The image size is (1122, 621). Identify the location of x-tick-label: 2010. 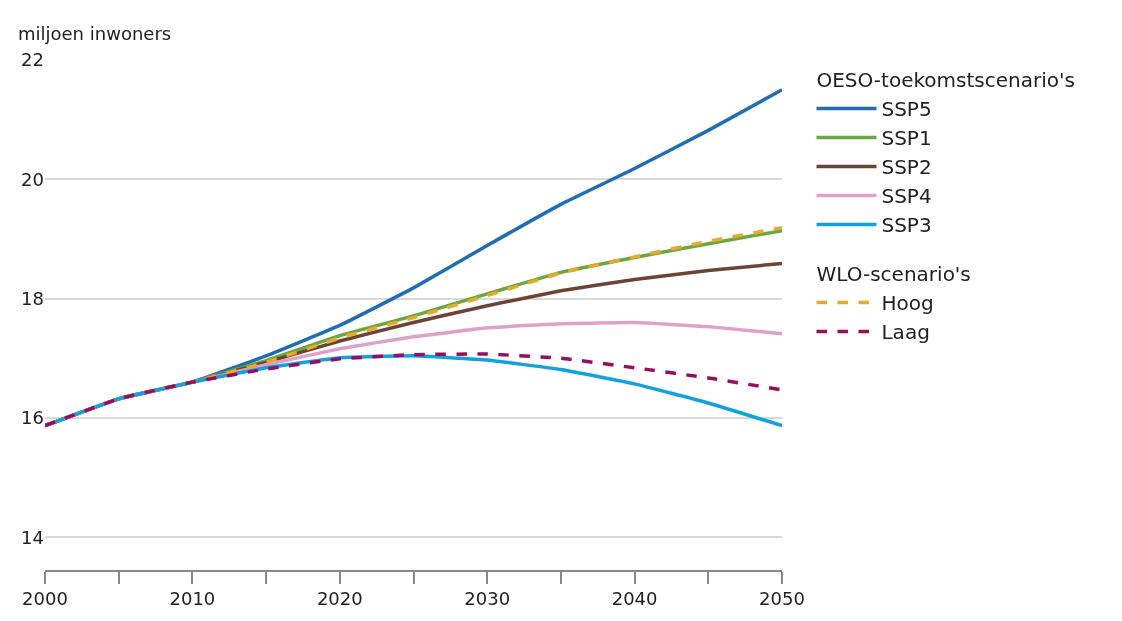
(192, 599).